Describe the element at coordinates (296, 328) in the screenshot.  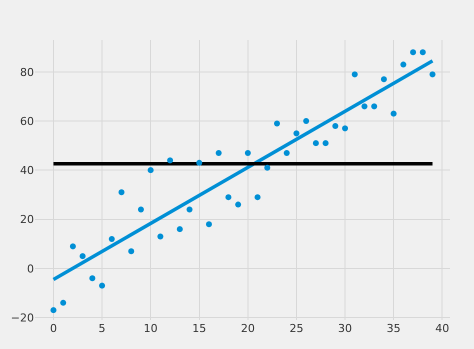
I see `x-tick-label: 25` at that location.